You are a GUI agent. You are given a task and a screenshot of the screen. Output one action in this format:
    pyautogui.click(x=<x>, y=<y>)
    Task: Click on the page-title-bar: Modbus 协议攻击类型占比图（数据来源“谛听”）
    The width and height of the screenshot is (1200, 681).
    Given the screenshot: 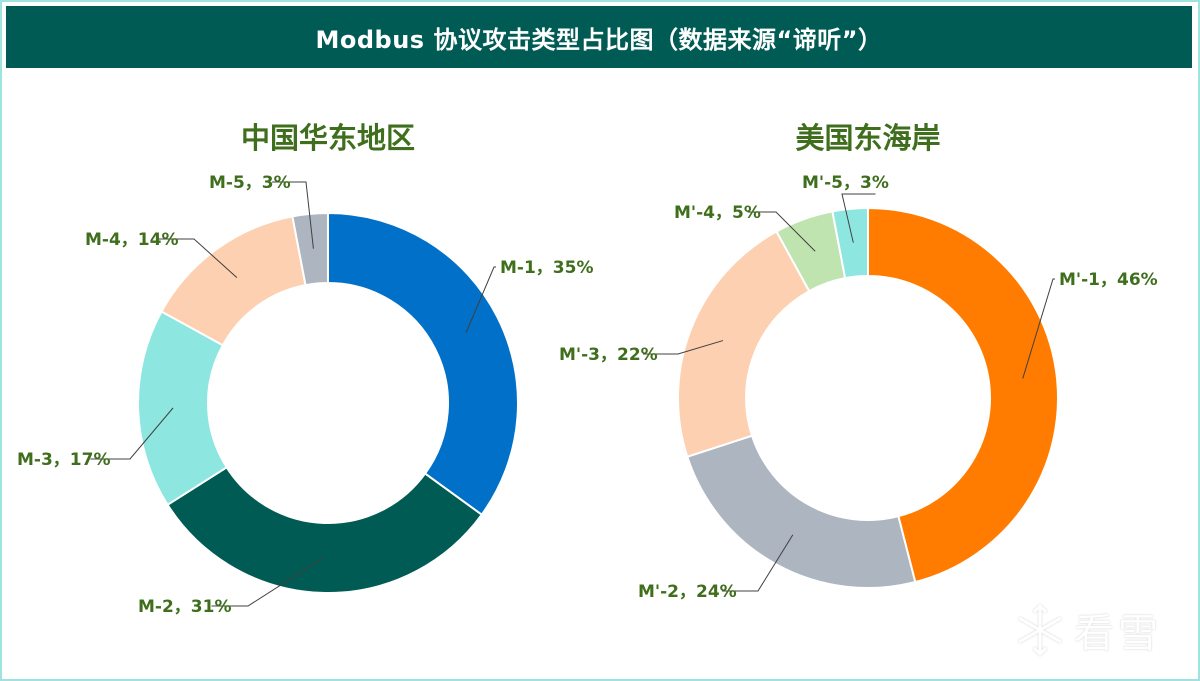 What is the action you would take?
    pyautogui.click(x=599, y=37)
    